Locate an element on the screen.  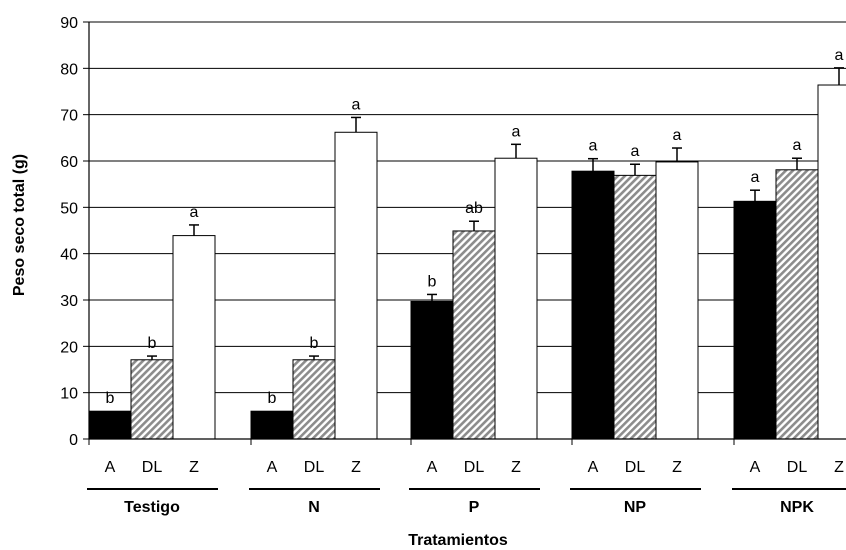
y-tick-label: 60 is located at coordinates (69, 162).